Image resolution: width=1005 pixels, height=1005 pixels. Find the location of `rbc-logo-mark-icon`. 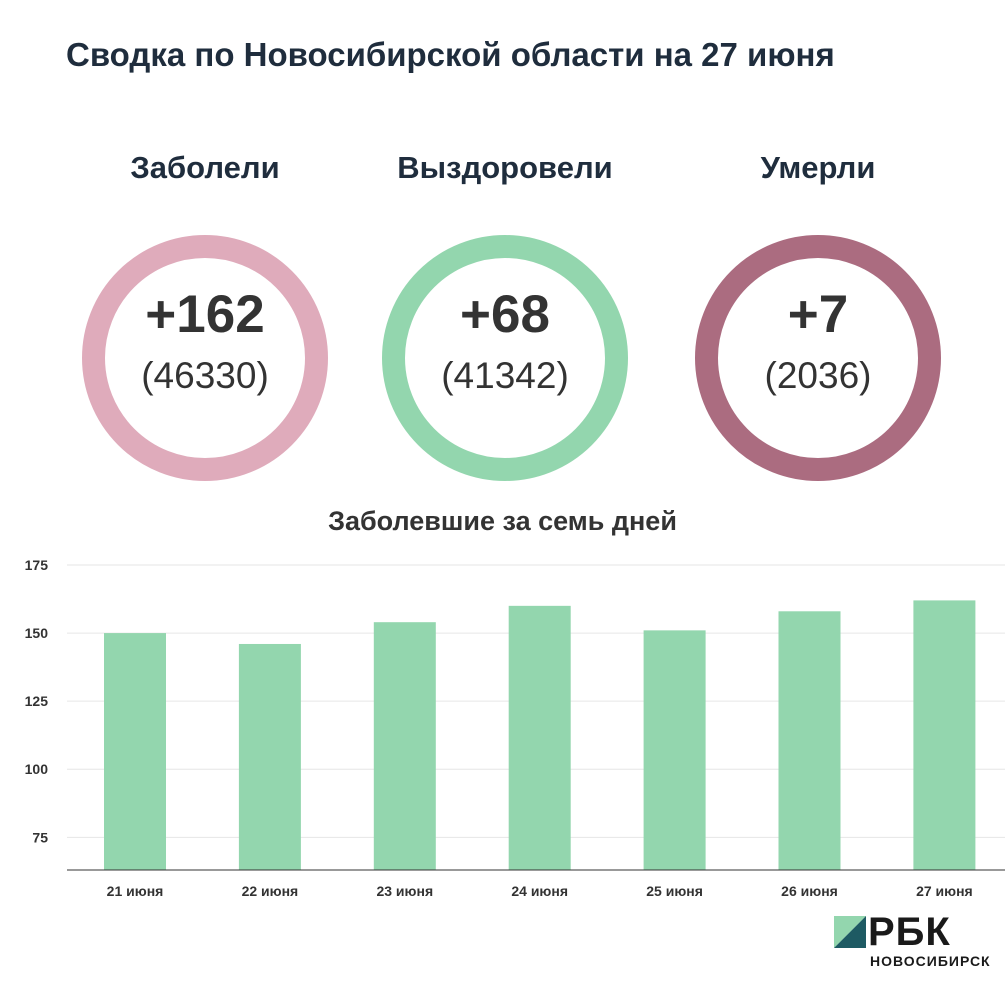

rbc-logo-mark-icon is located at coordinates (850, 932).